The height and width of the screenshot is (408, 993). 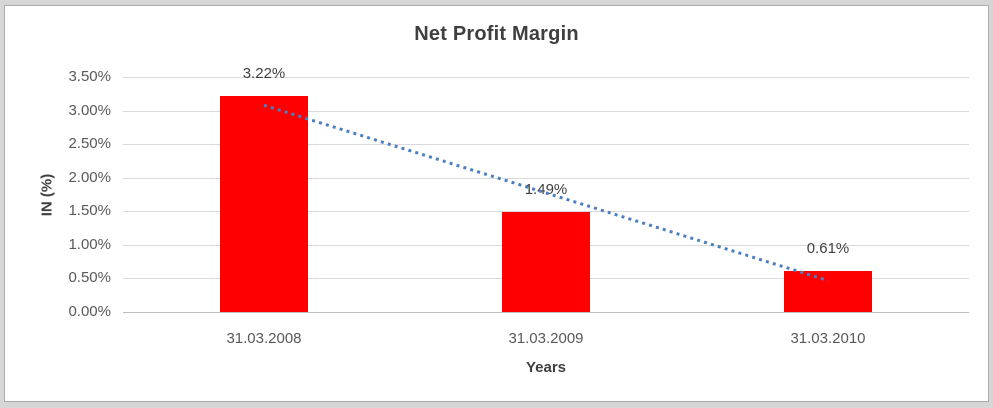 What do you see at coordinates (89, 110) in the screenshot?
I see `y-tick-label: 3.00%` at bounding box center [89, 110].